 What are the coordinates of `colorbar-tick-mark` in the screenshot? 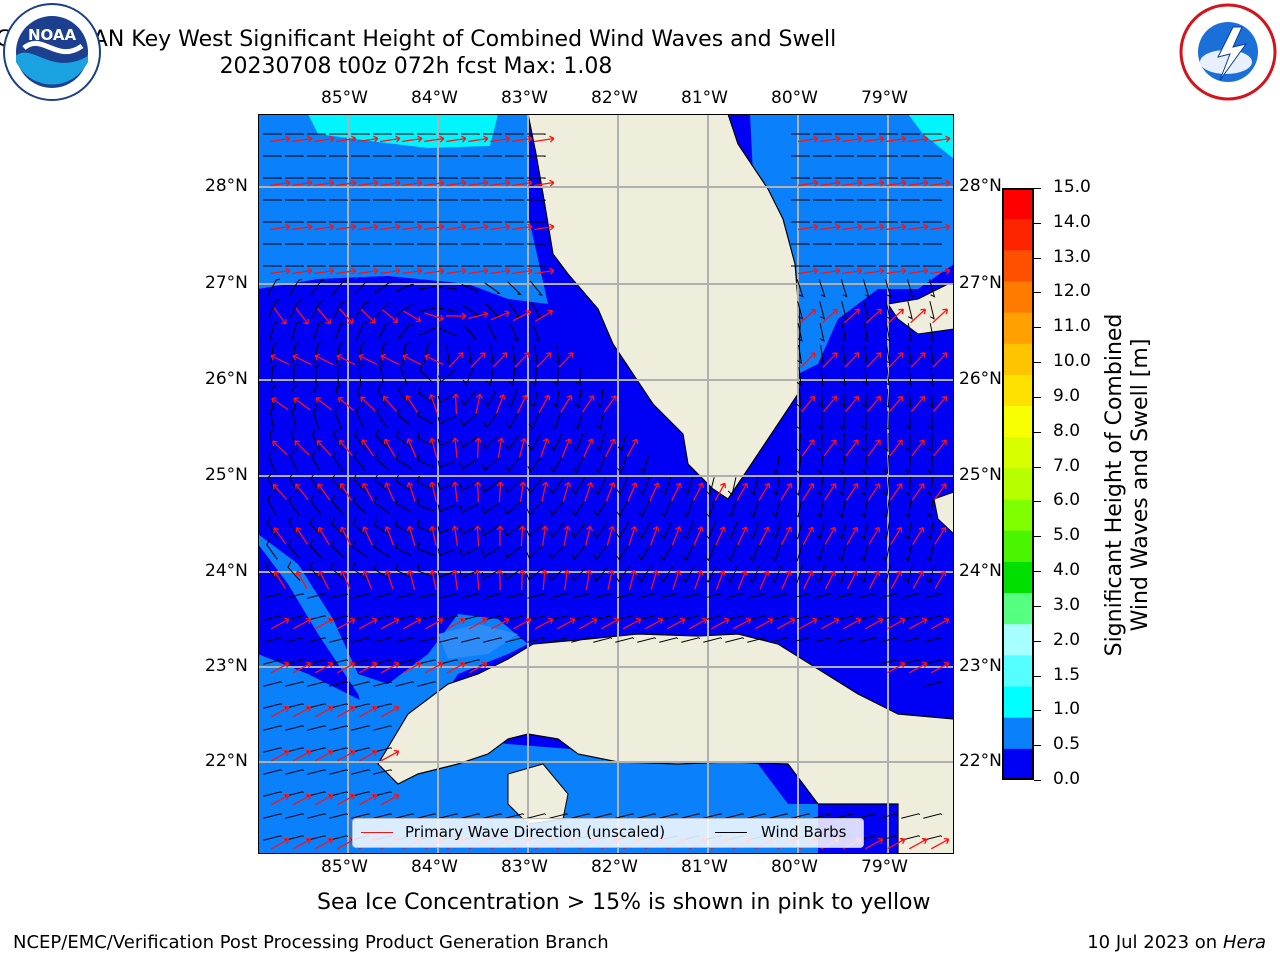 It's located at (1037, 502).